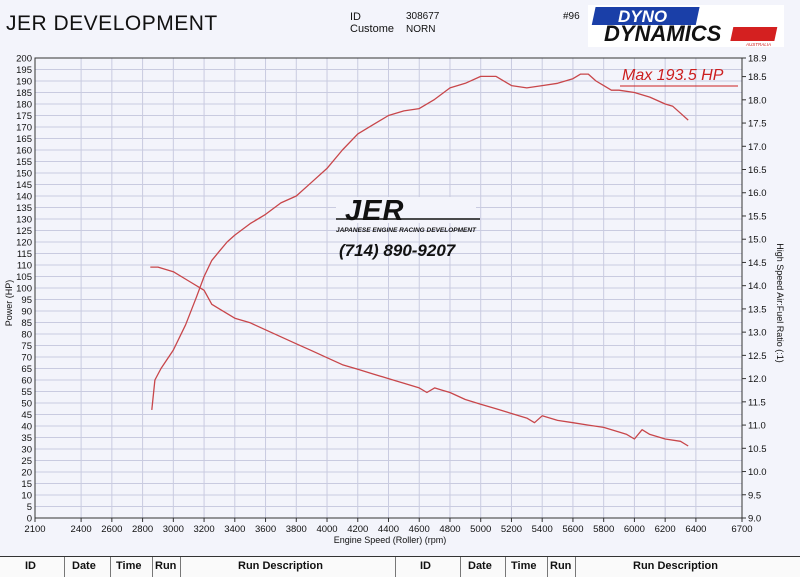 The image size is (800, 577). Describe the element at coordinates (26, 484) in the screenshot. I see `y-tick-label: 15` at that location.